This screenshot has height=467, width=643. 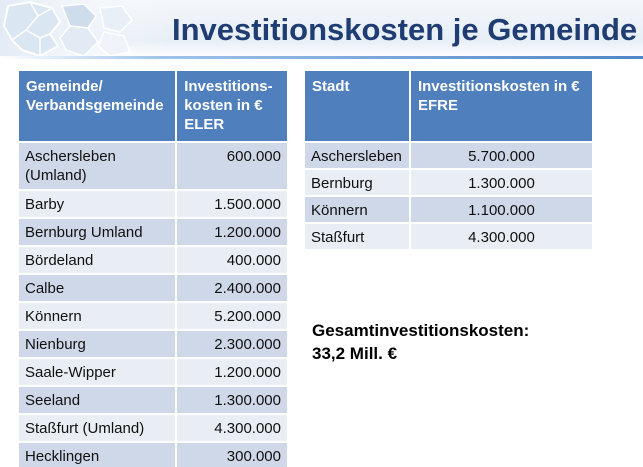 What do you see at coordinates (232, 166) in the screenshot?
I see `cell-amount: 600.000` at bounding box center [232, 166].